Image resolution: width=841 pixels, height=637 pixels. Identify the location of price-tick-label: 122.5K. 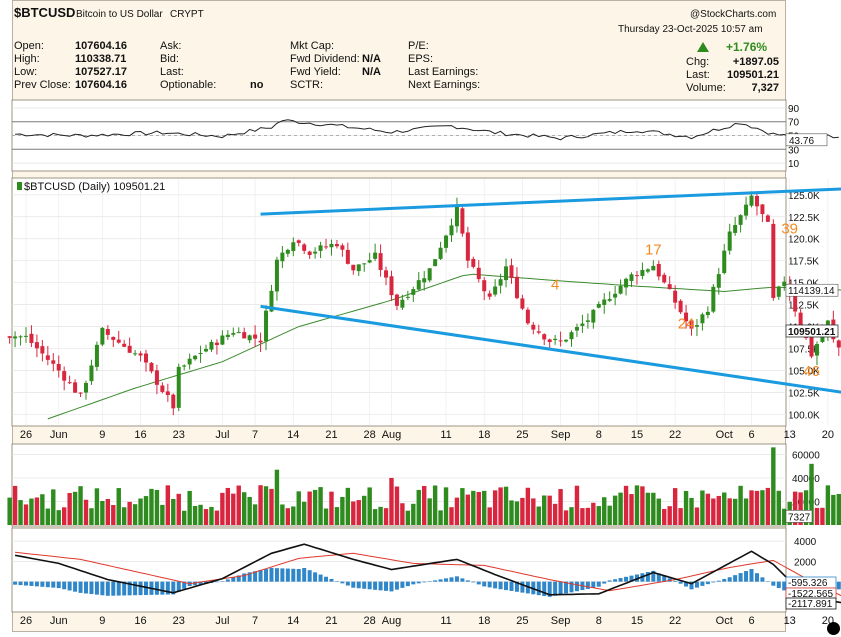
(804, 218).